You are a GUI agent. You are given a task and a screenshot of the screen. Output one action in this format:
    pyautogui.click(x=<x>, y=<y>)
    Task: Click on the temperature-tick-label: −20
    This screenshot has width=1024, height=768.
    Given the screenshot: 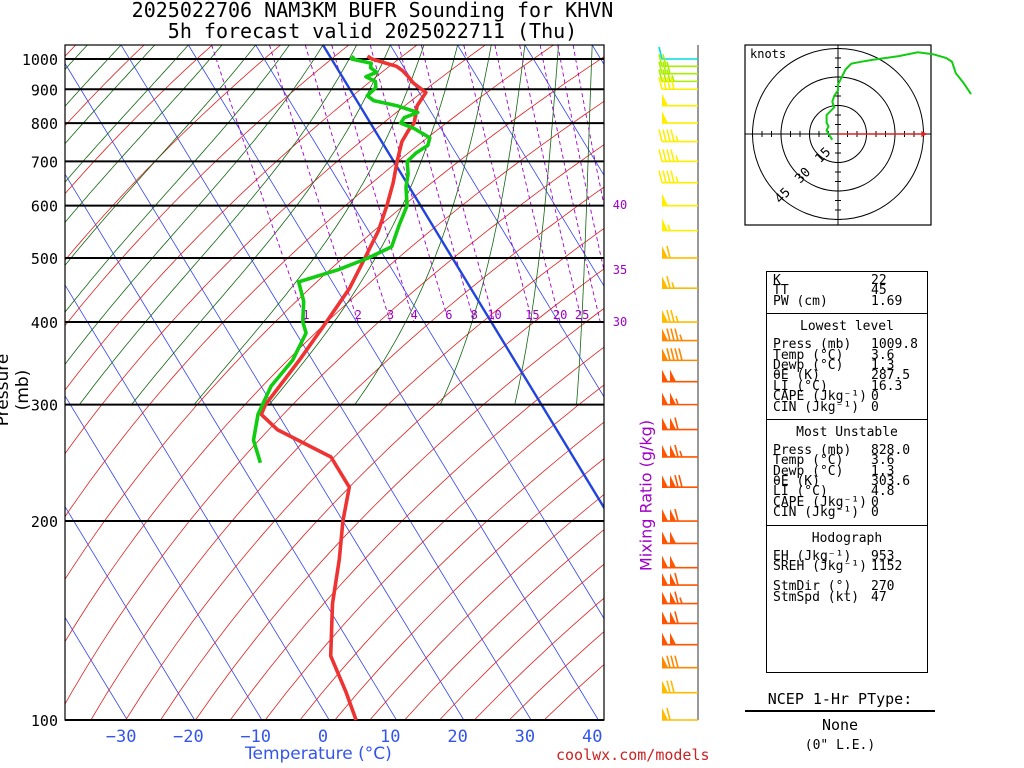 What is the action you would take?
    pyautogui.click(x=188, y=737)
    